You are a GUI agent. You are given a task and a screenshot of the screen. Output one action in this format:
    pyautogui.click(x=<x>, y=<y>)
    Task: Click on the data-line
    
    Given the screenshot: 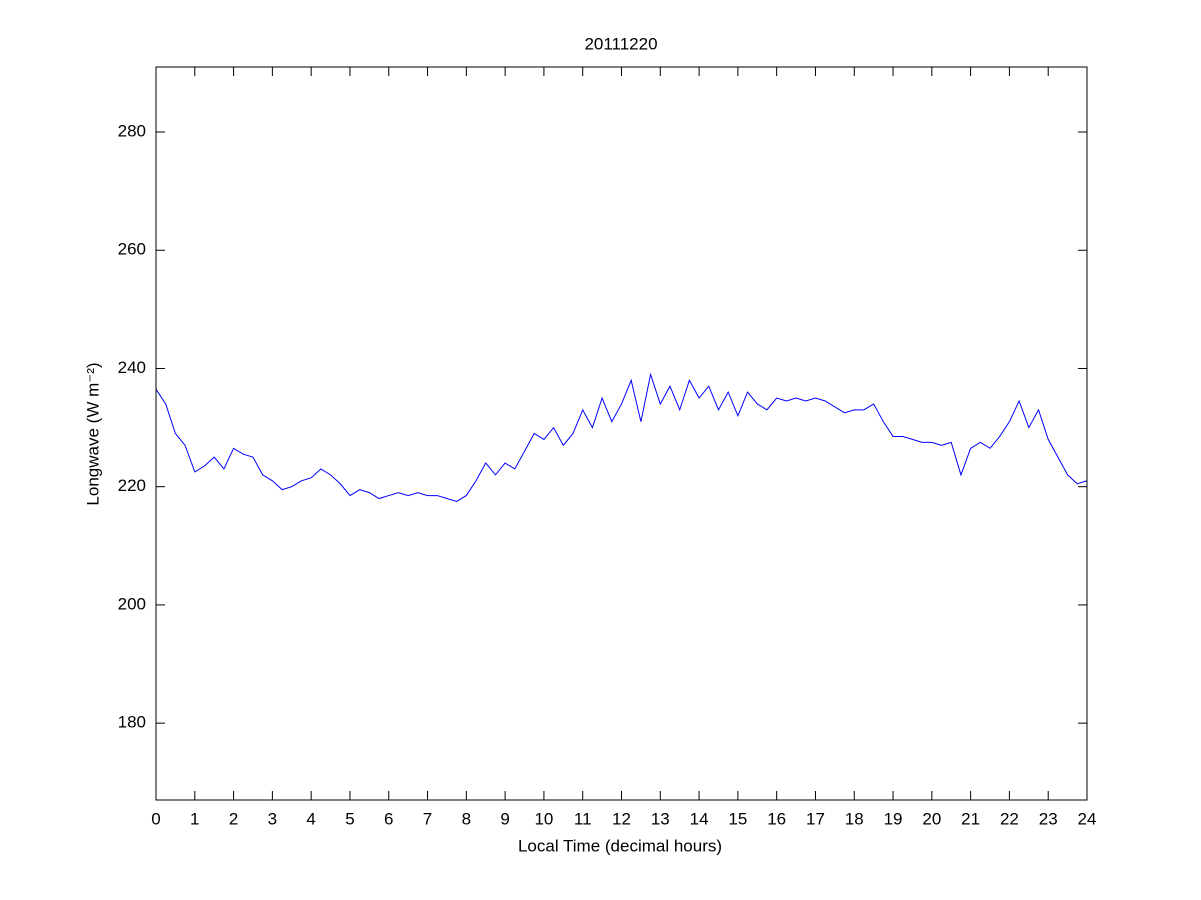 What is the action you would take?
    pyautogui.click(x=621, y=437)
    